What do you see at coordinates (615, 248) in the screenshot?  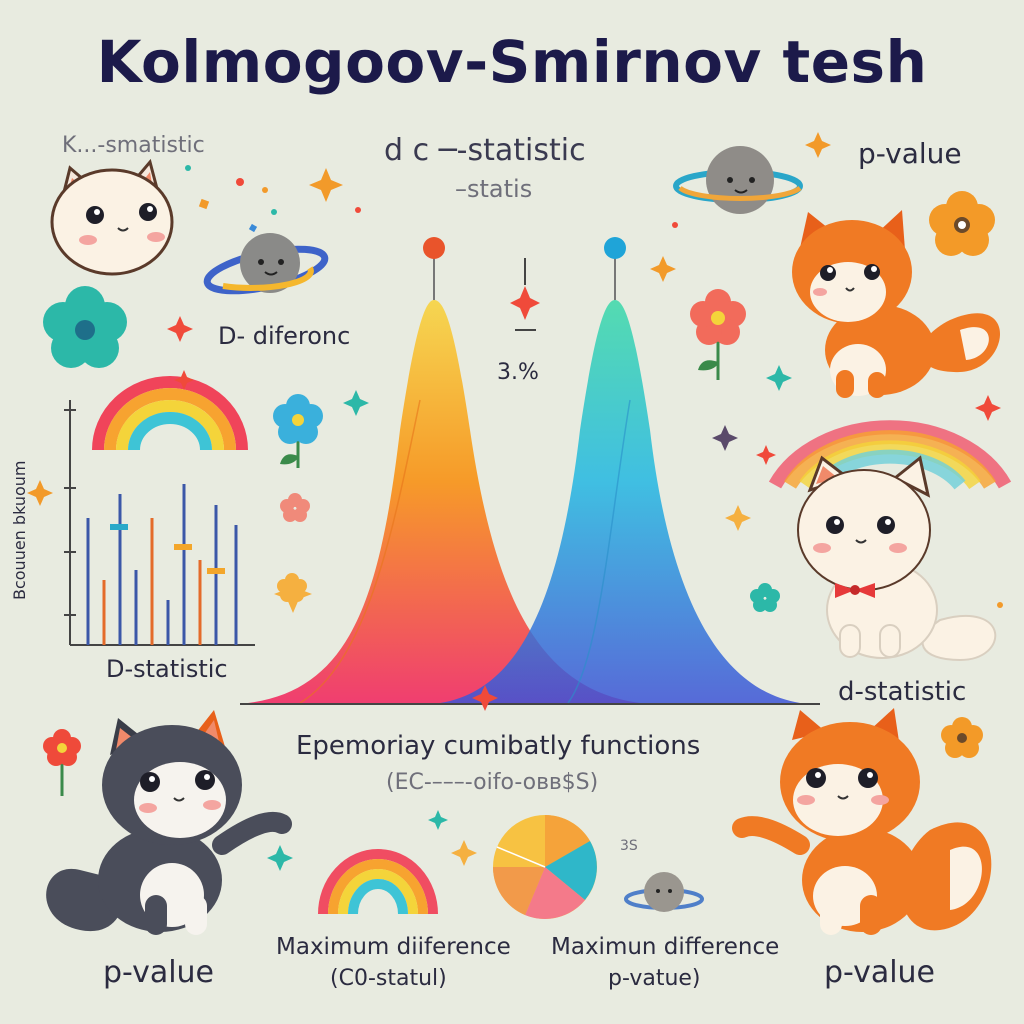 I see `cool-curve-marker-icon` at bounding box center [615, 248].